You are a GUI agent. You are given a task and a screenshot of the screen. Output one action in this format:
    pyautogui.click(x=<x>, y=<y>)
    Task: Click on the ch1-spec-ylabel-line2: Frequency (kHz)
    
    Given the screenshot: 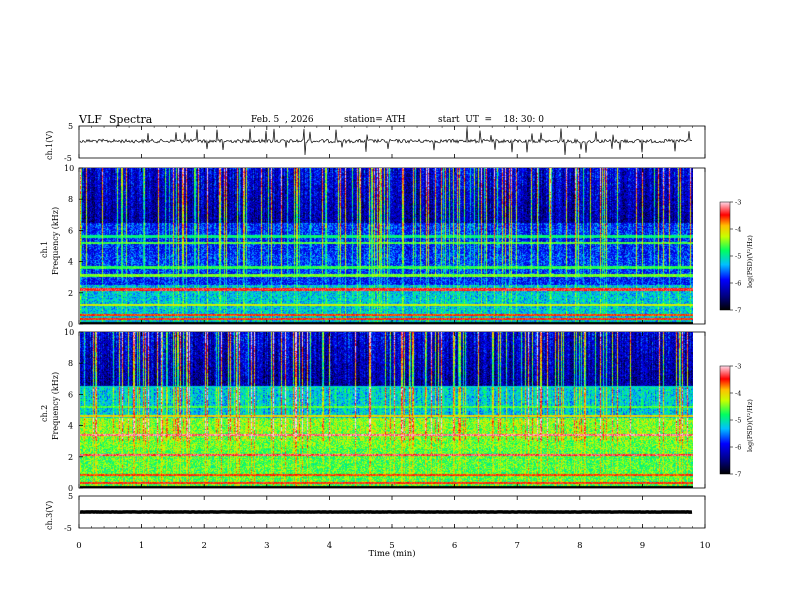 What is the action you would take?
    pyautogui.click(x=55, y=241)
    